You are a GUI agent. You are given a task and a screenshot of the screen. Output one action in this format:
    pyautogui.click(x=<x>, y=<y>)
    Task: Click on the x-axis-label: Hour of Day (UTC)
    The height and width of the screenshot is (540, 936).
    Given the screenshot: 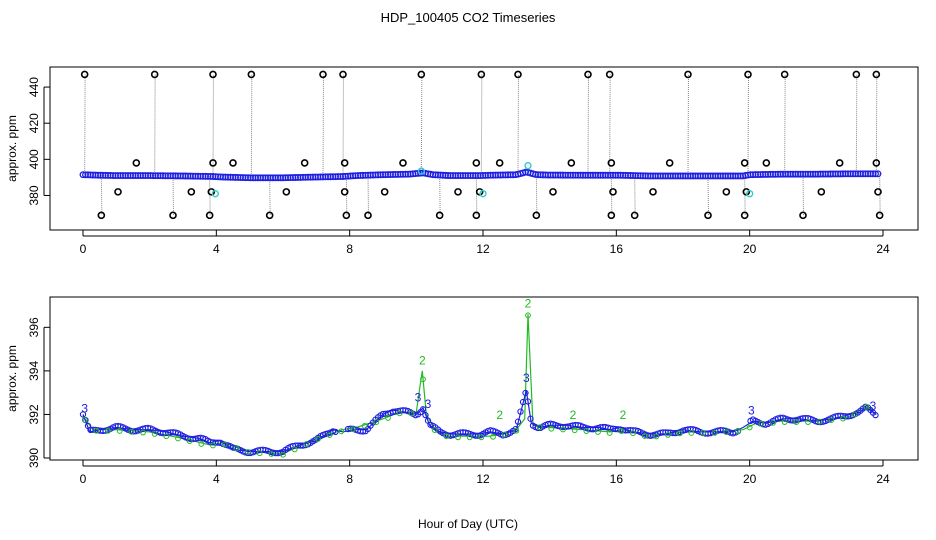 What is the action you would take?
    pyautogui.click(x=468, y=524)
    